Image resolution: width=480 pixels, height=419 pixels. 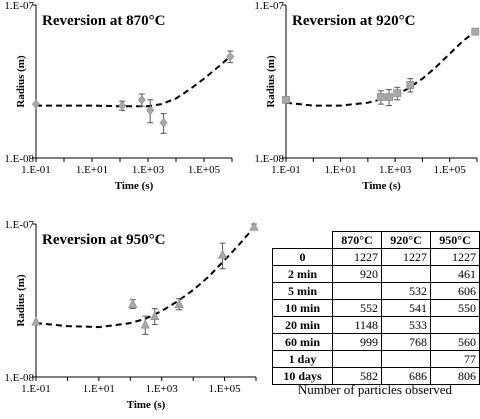 What do you see at coordinates (302, 240) in the screenshot?
I see `table-corner-cell` at bounding box center [302, 240].